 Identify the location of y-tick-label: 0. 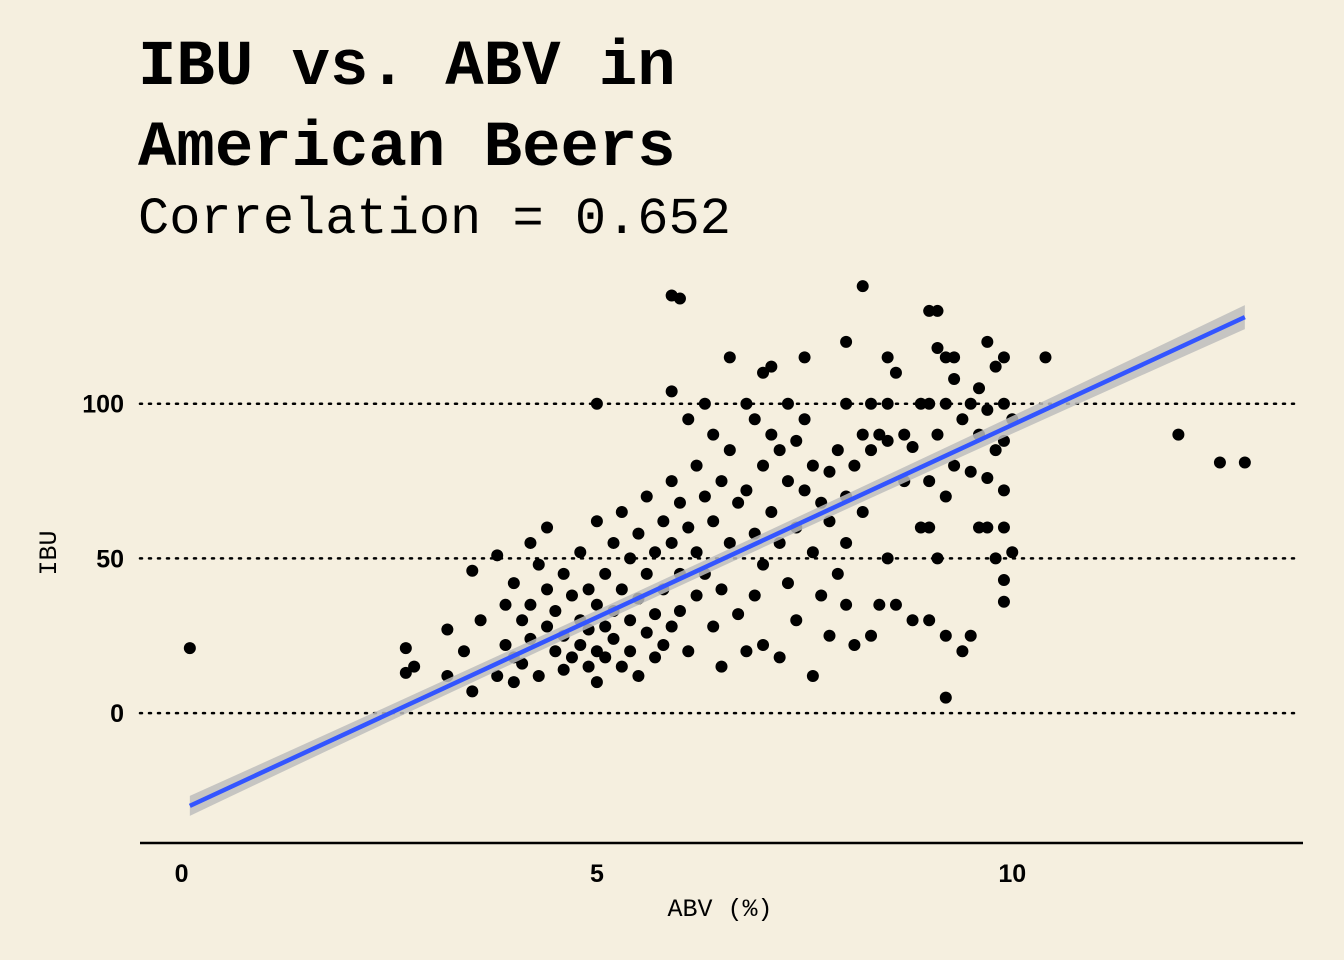
(117, 714).